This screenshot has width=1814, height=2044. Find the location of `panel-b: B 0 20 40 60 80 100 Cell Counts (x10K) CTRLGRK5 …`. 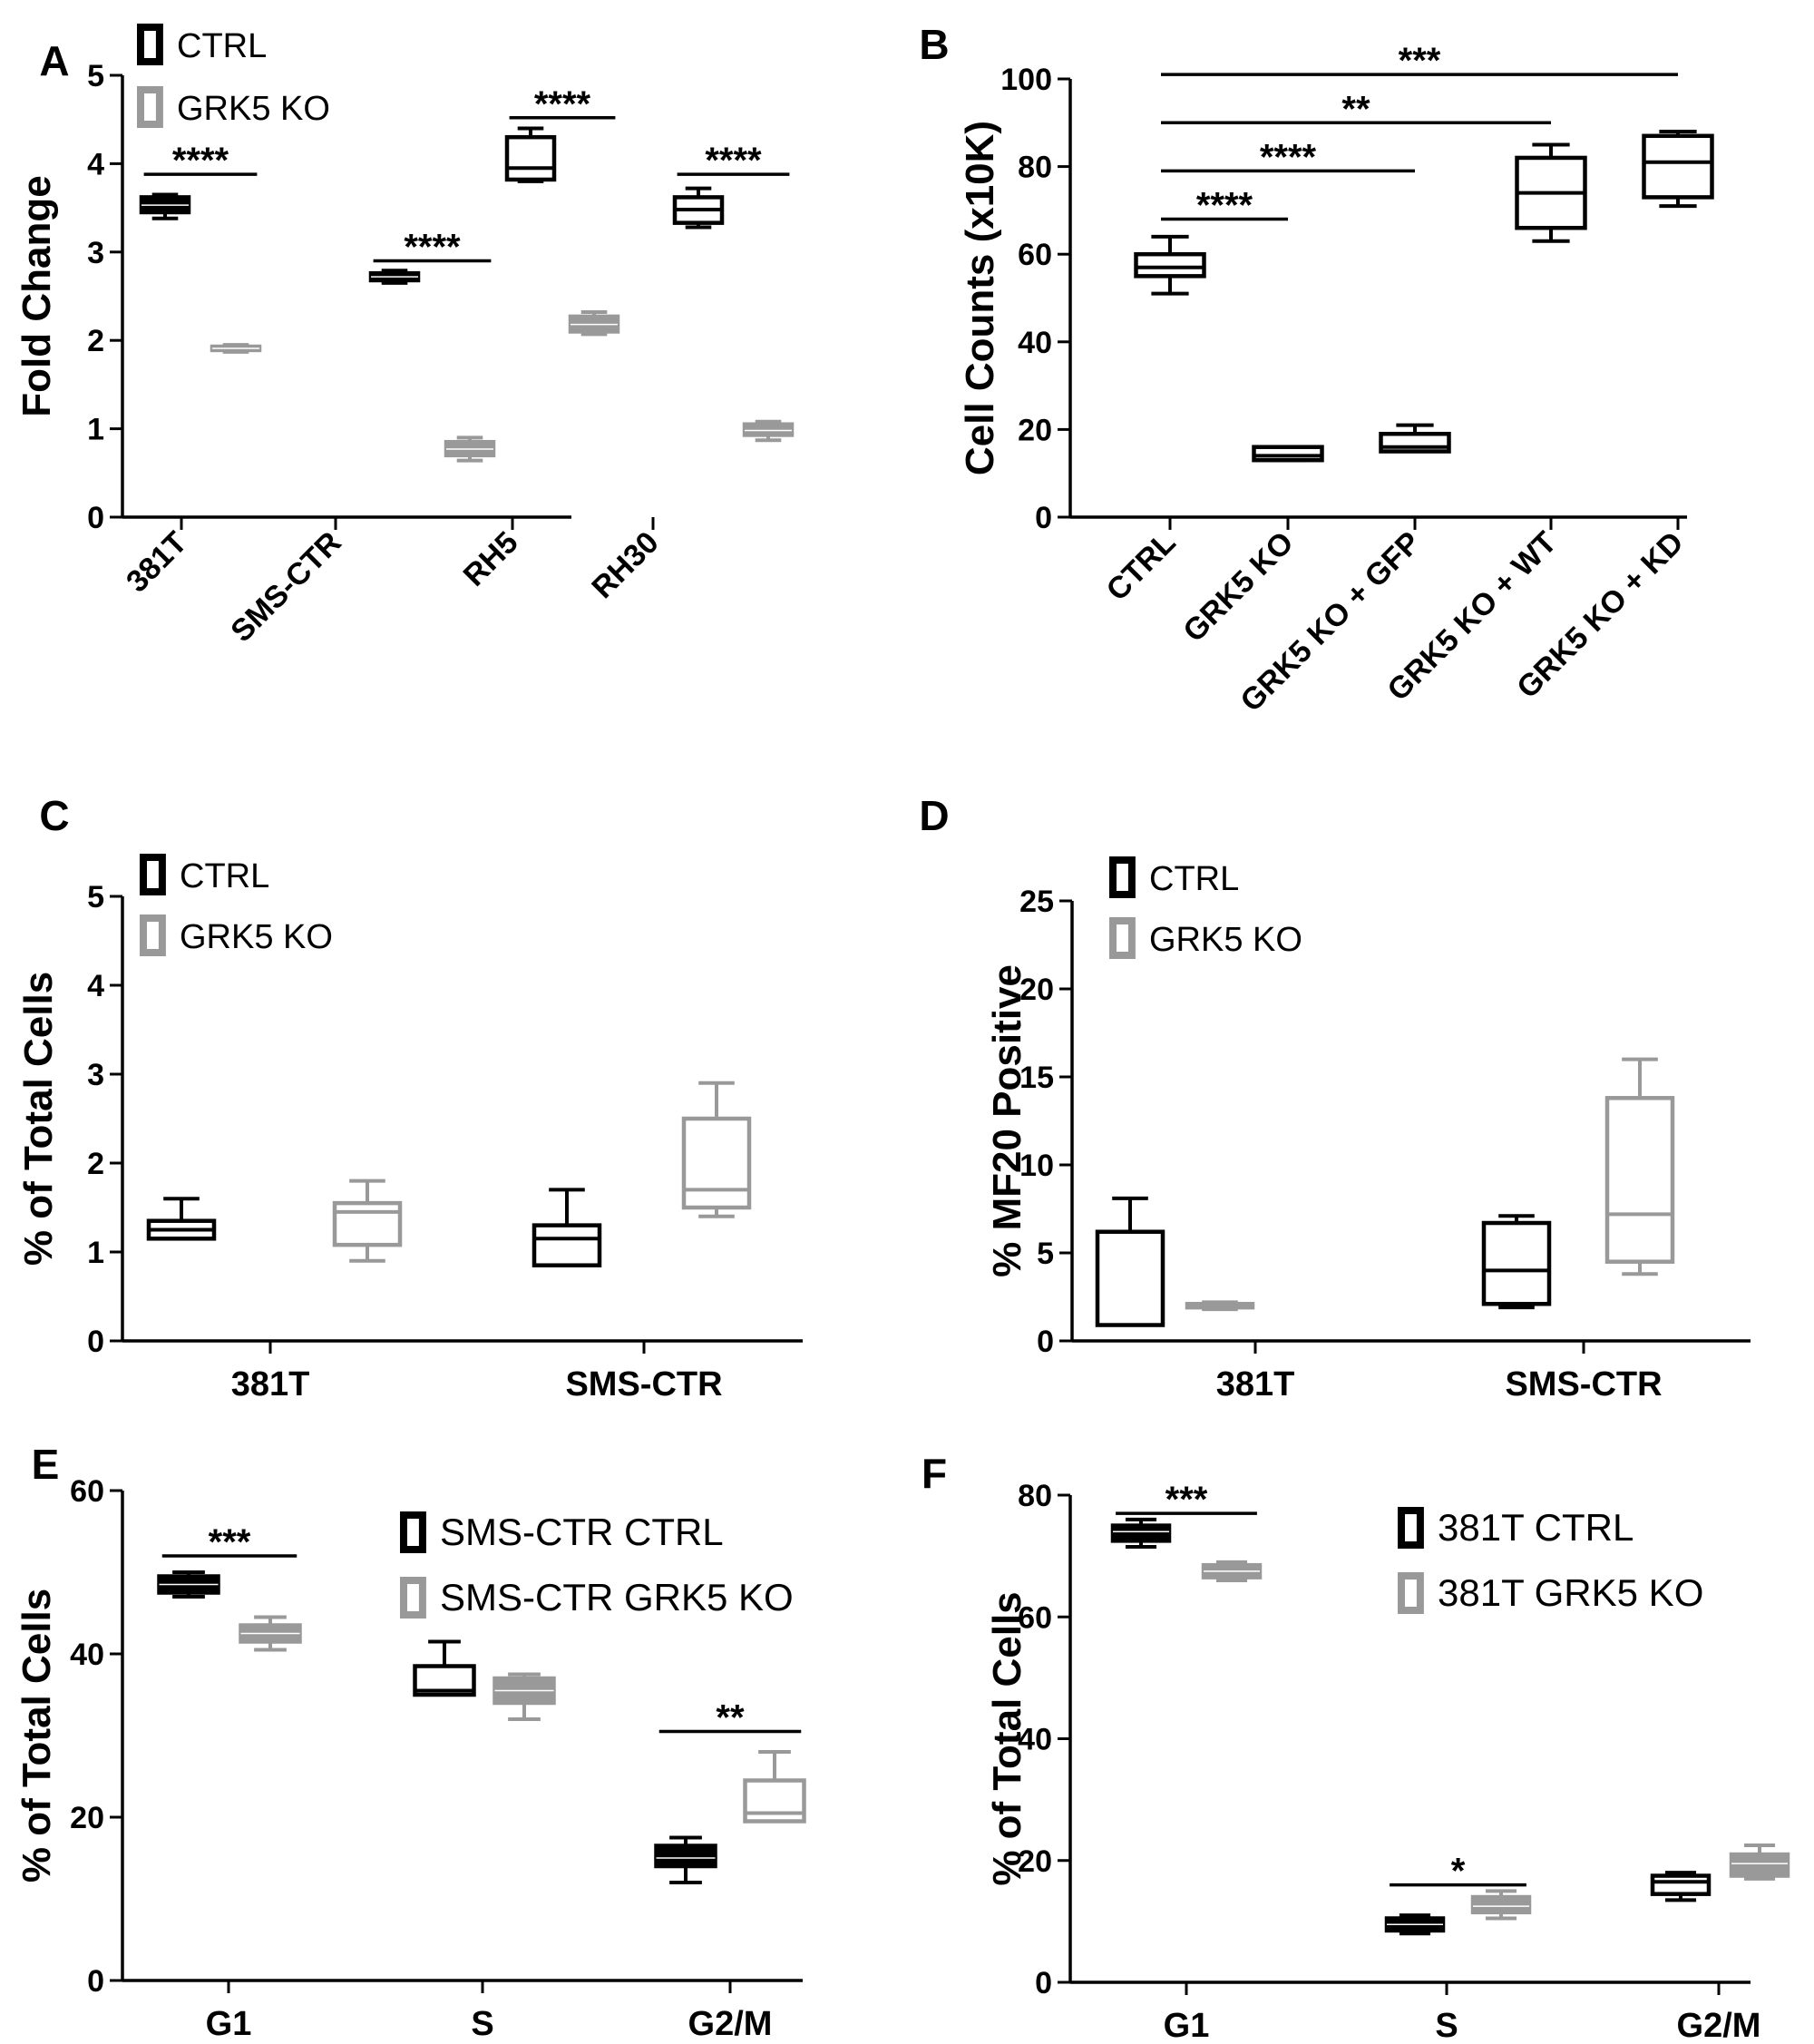

panel-b: B 0 20 40 60 80 100 Cell Counts (x10K) CTRLGRK5 … is located at coordinates (1317, 370).